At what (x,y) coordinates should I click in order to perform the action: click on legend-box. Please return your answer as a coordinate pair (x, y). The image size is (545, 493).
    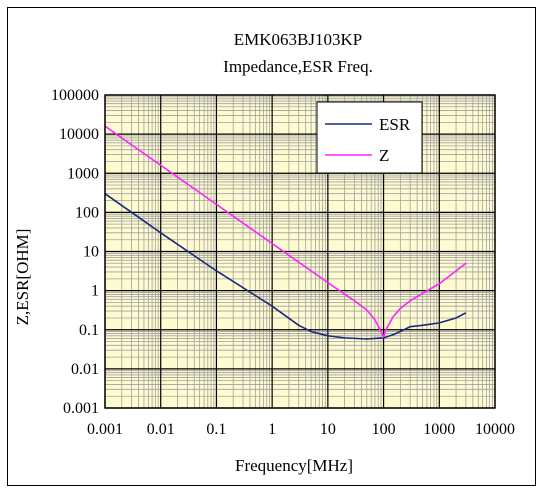
    Looking at the image, I should click on (369, 137).